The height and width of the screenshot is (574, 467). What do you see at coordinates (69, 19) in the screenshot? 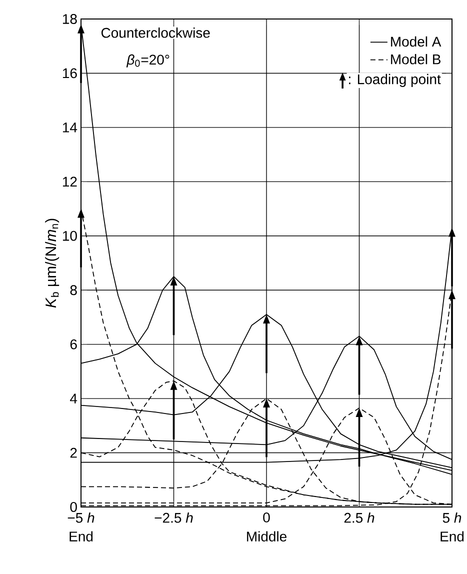
I see `y-tick-label: 18` at bounding box center [69, 19].